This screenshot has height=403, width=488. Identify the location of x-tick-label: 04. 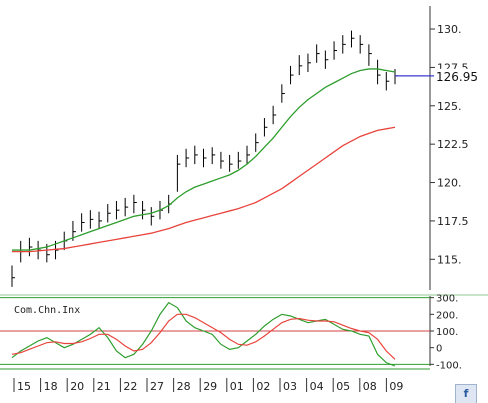
(317, 386).